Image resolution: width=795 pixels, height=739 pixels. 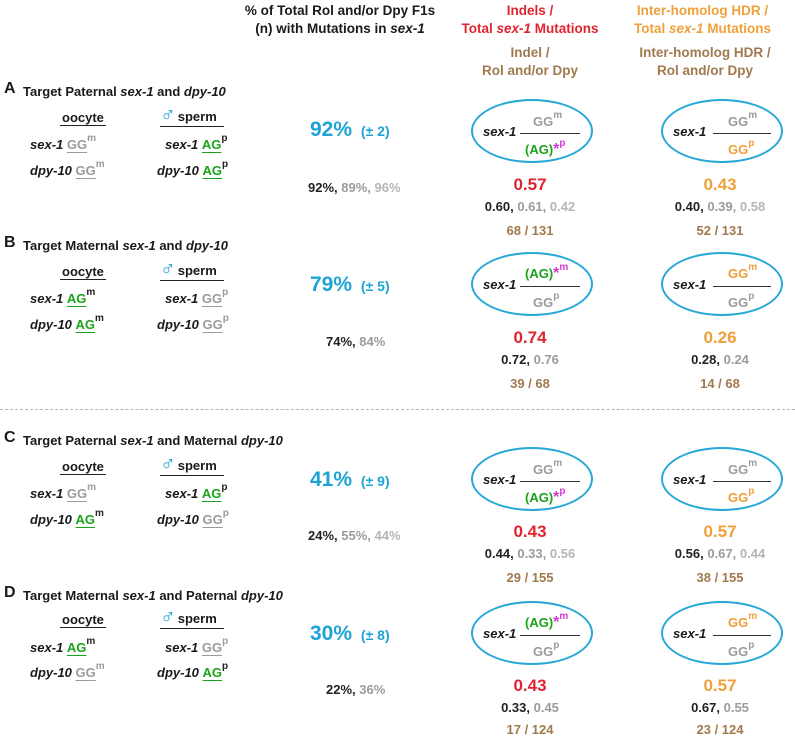 What do you see at coordinates (10, 592) in the screenshot?
I see `panel-letter: D` at bounding box center [10, 592].